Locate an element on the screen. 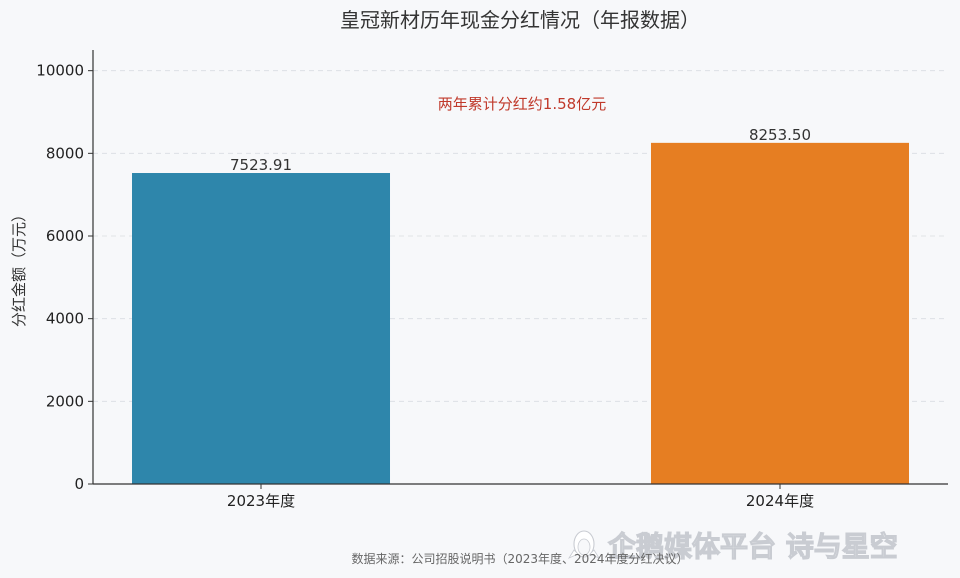  x-ticks: 2023年度 2024年度 is located at coordinates (520, 497).